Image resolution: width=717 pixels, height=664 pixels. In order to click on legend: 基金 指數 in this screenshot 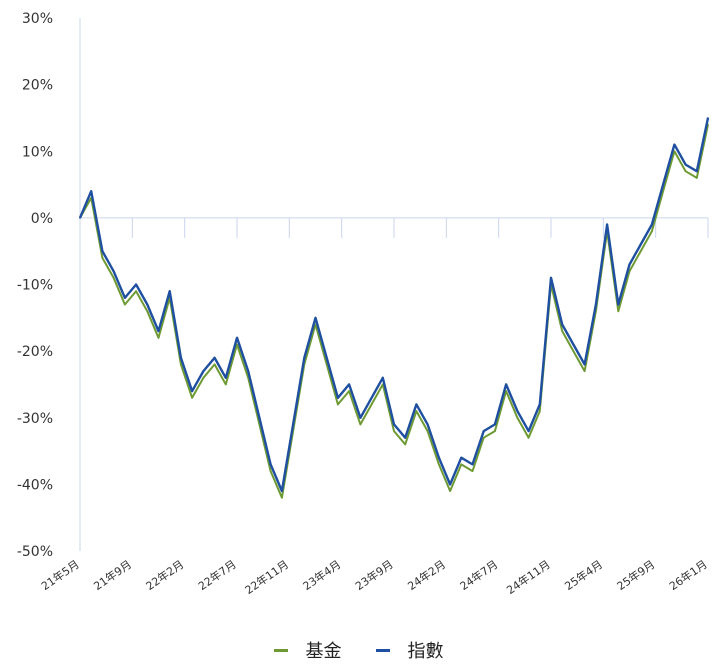, I will do `click(358, 650)`.